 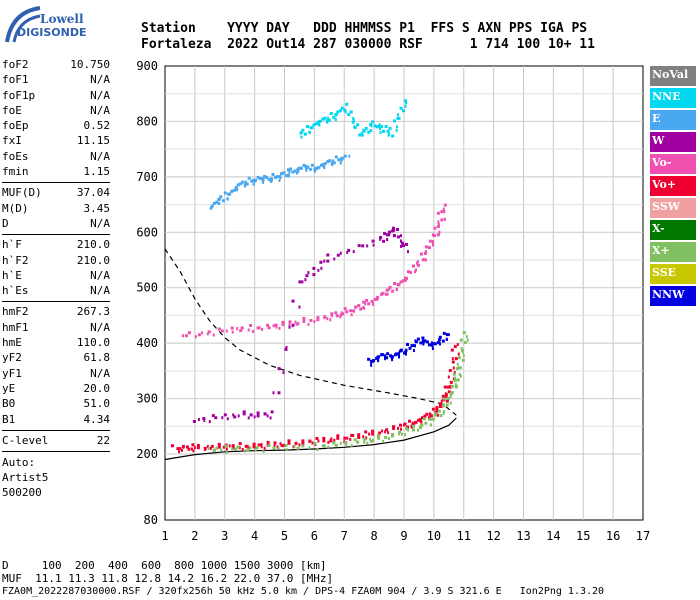 What do you see at coordinates (9, 404) in the screenshot?
I see `param-name: B0` at bounding box center [9, 404].